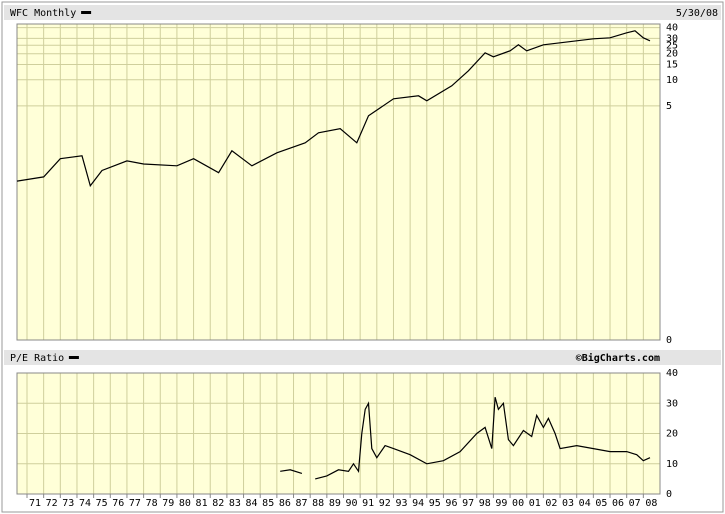 This screenshot has width=725, height=514. Describe the element at coordinates (618, 358) in the screenshot. I see `source-label: ©BigCharts.com` at that location.